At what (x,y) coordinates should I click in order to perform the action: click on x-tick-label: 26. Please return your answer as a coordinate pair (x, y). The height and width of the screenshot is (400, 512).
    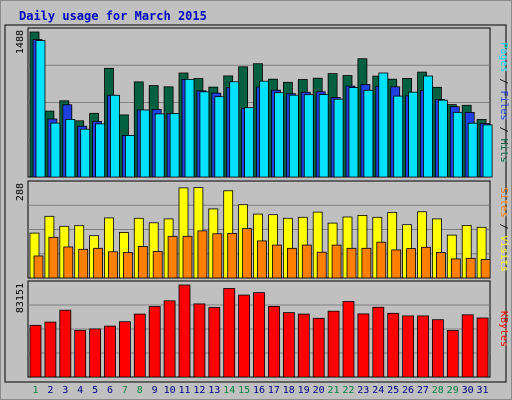
    Looking at the image, I should click on (408, 390).